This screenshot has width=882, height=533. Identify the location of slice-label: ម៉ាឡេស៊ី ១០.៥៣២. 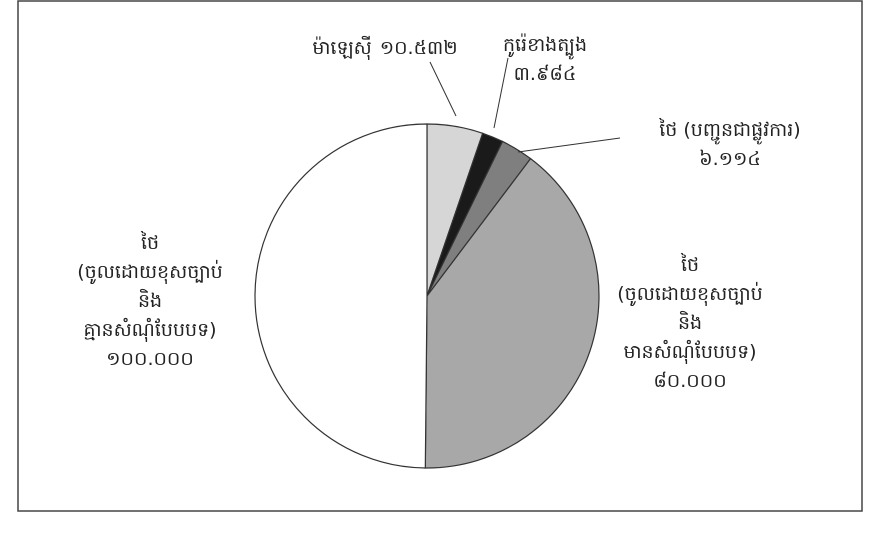
(384, 48).